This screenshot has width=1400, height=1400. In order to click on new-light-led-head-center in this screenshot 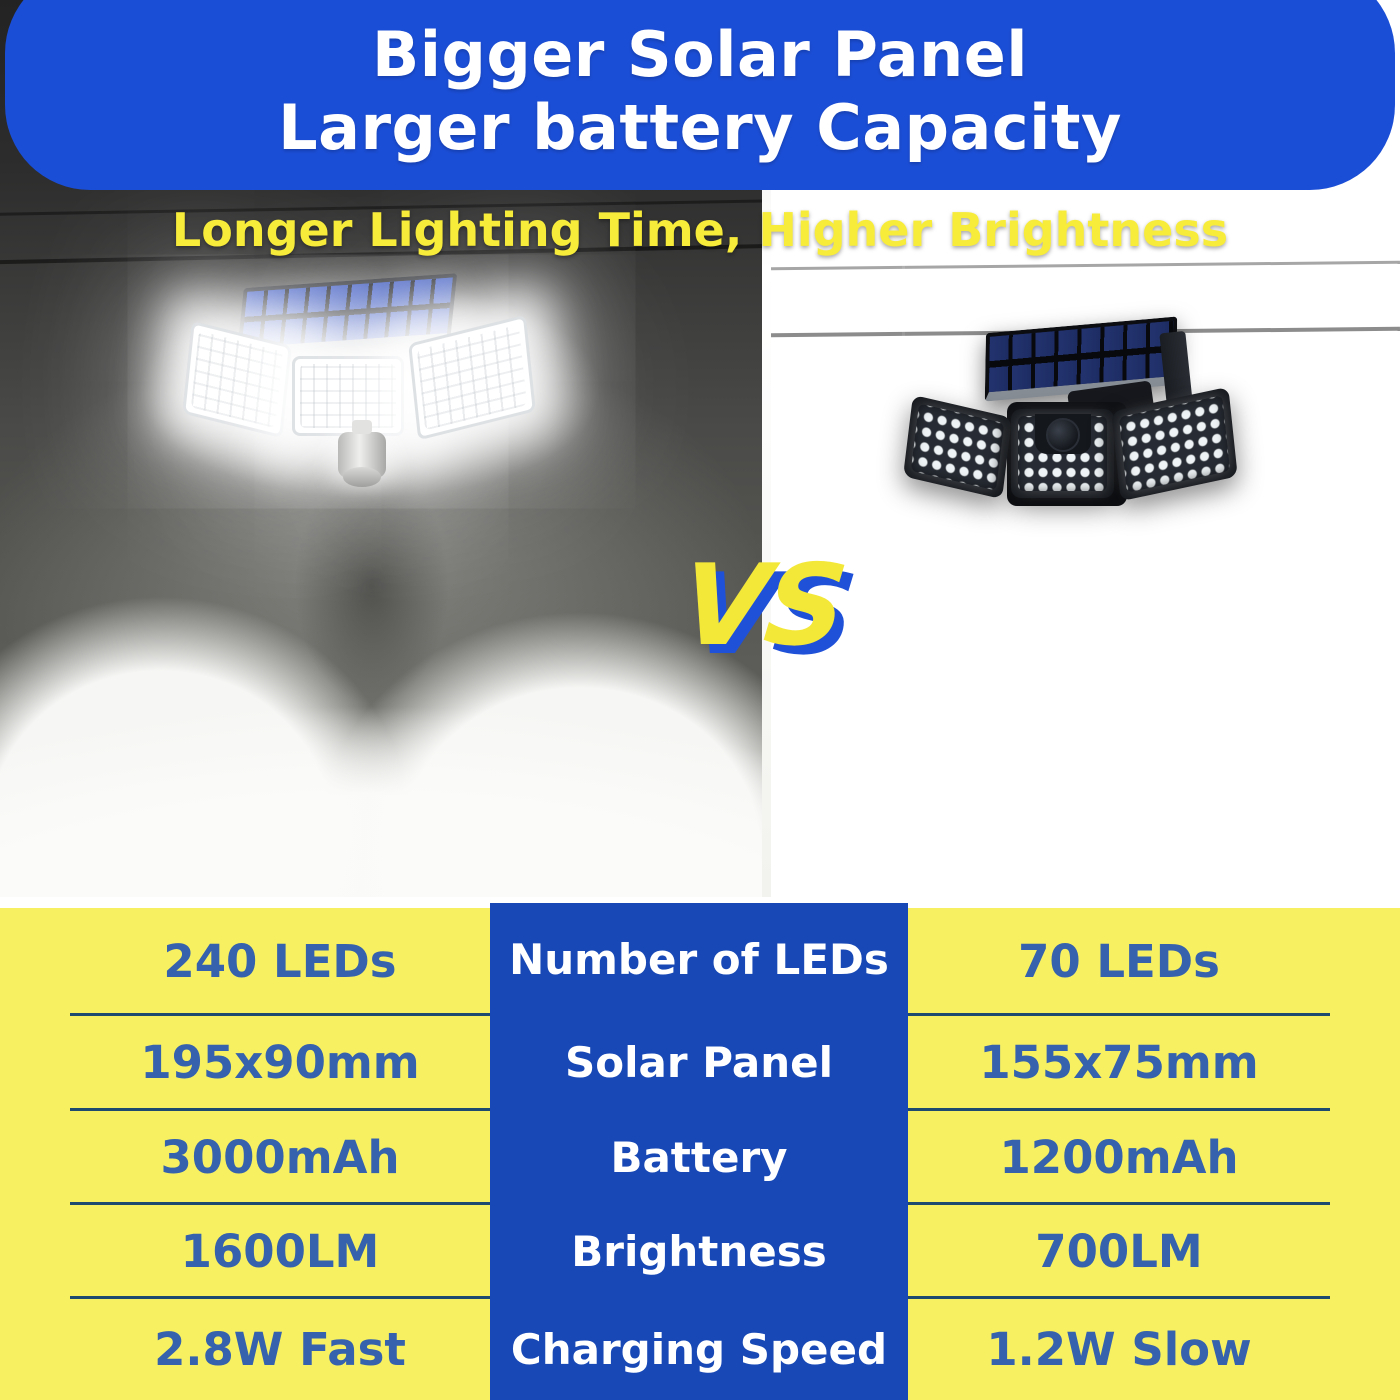, I will do `click(348, 396)`.